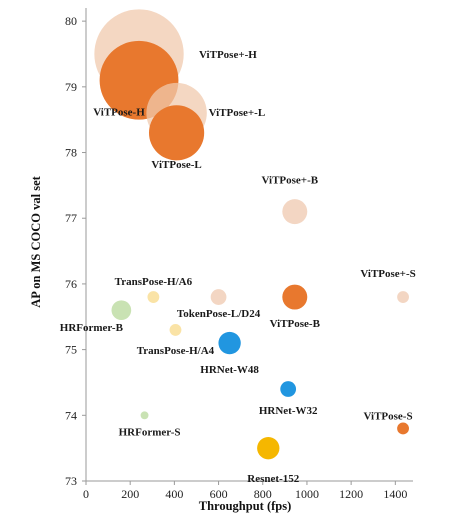  I want to click on x-tick-label: 800, so click(263, 494).